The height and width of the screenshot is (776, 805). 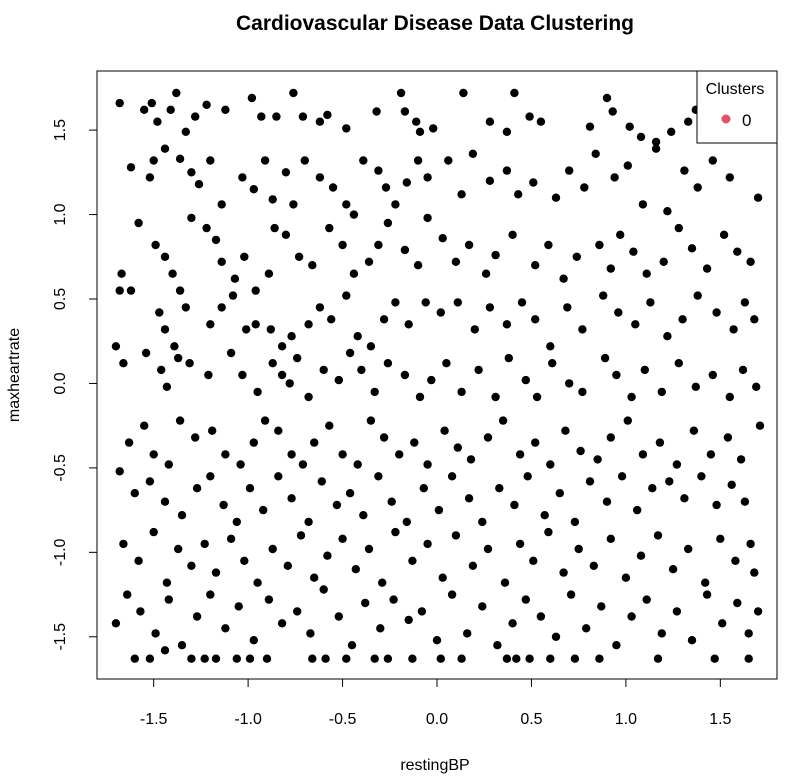 I want to click on x-axis-label: restingBP, so click(x=434, y=765).